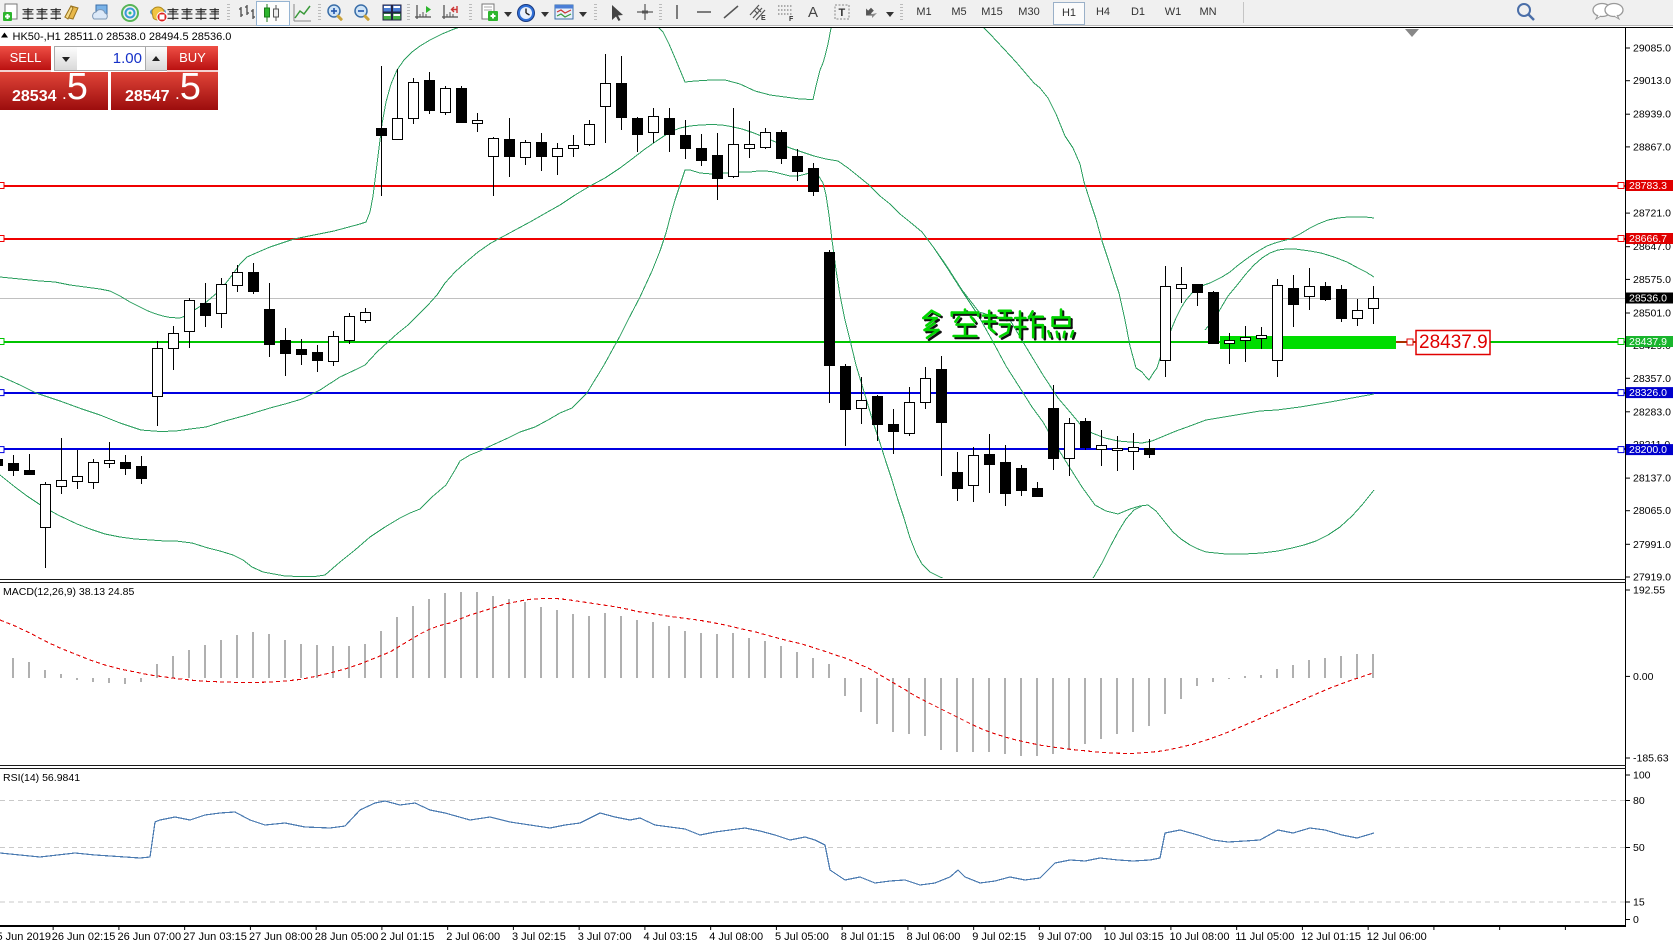 Image resolution: width=1673 pixels, height=947 pixels. I want to click on svg-text: 8 Jul 01:15, so click(868, 937).